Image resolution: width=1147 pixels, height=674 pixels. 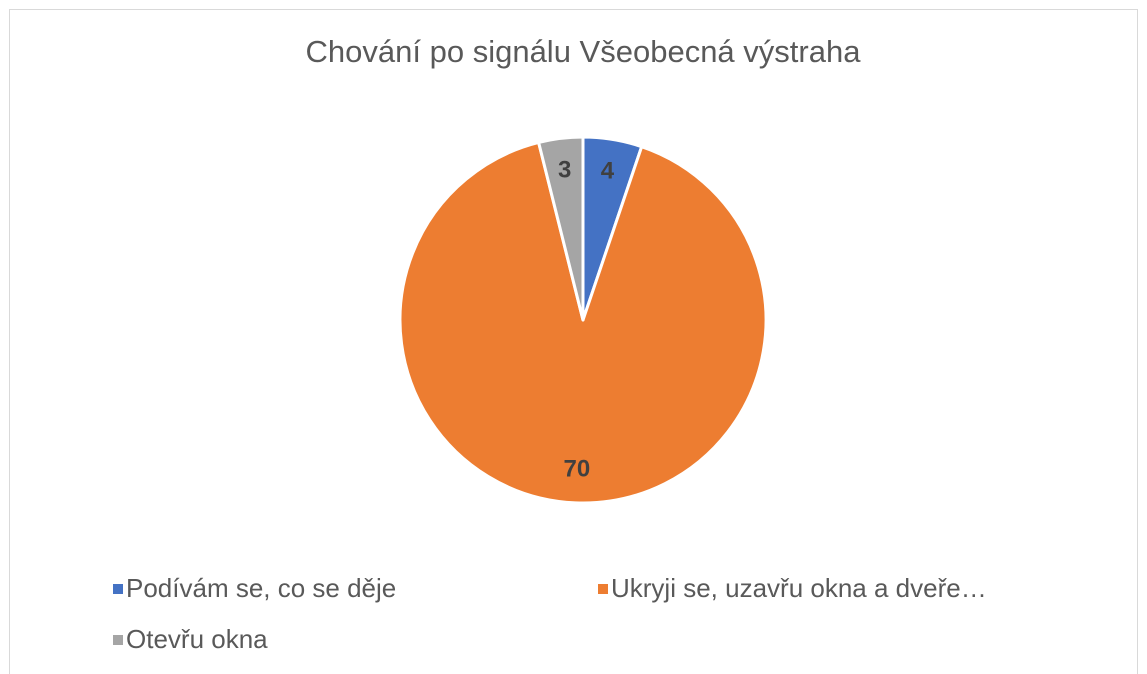 What do you see at coordinates (261, 588) in the screenshot?
I see `legend-label: Podívám se, co se děje` at bounding box center [261, 588].